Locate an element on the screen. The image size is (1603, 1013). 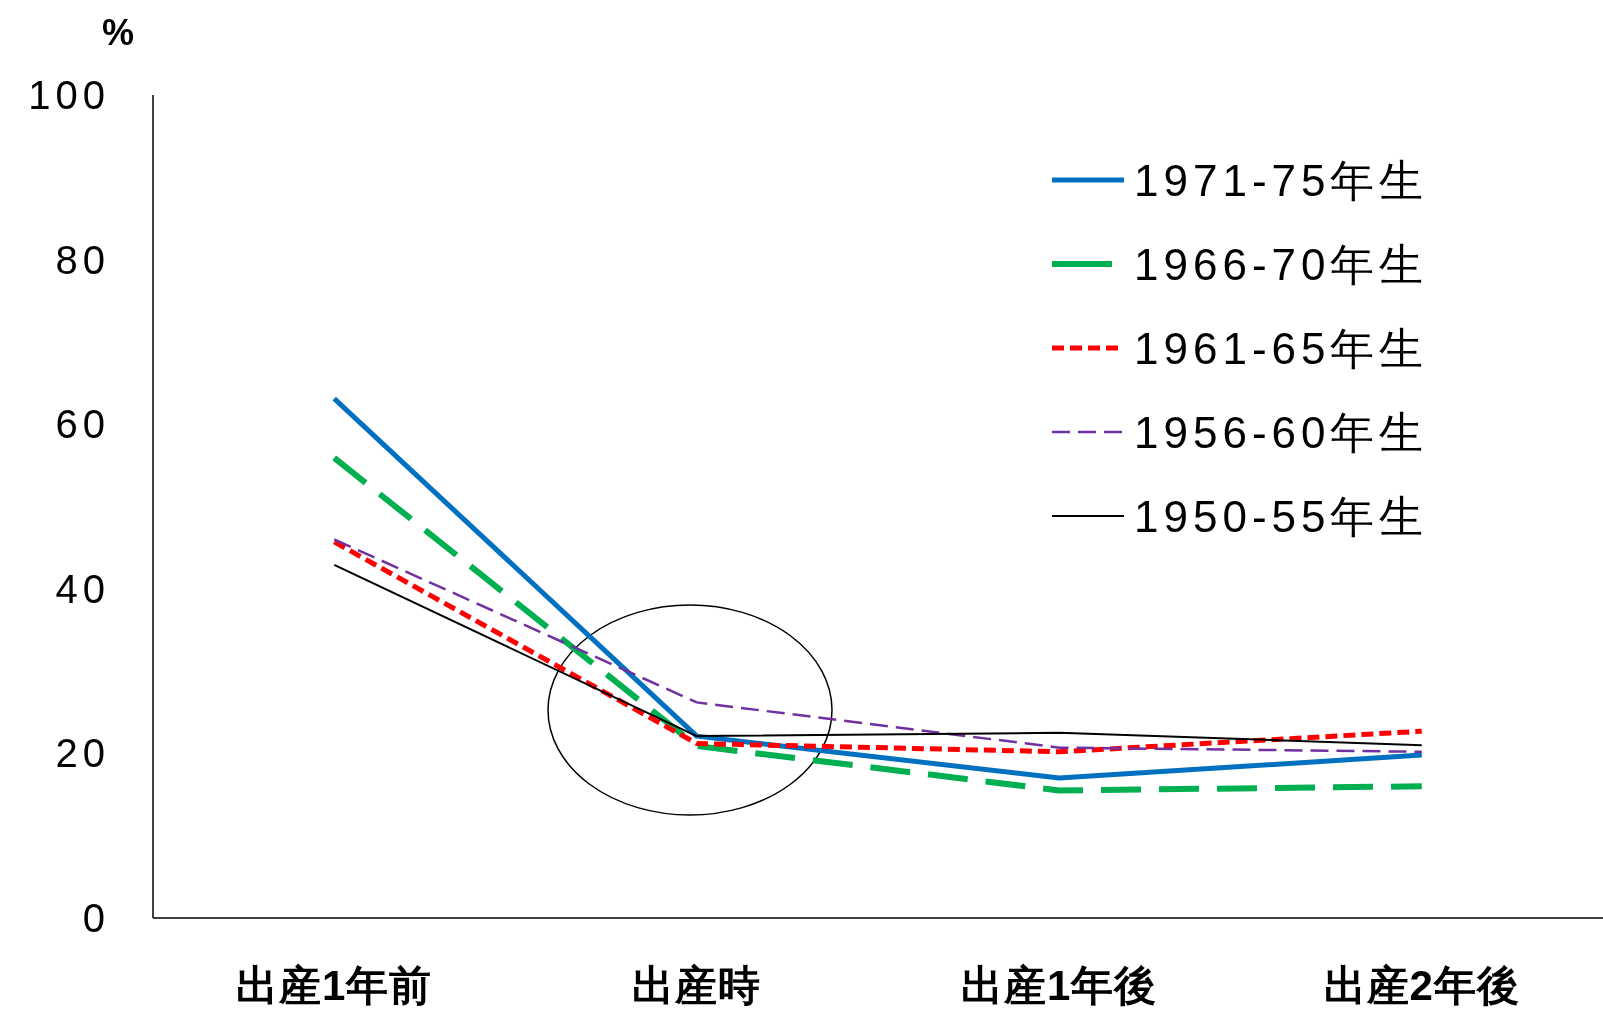
y-tick-label: 80 is located at coordinates (82, 259).